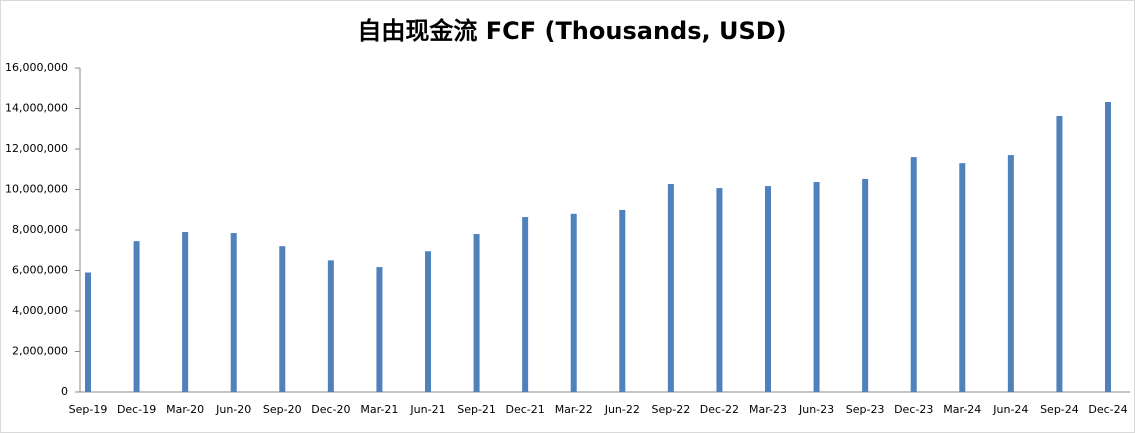 This screenshot has height=433, width=1135. I want to click on x-tick-label: Sep-20, so click(282, 409).